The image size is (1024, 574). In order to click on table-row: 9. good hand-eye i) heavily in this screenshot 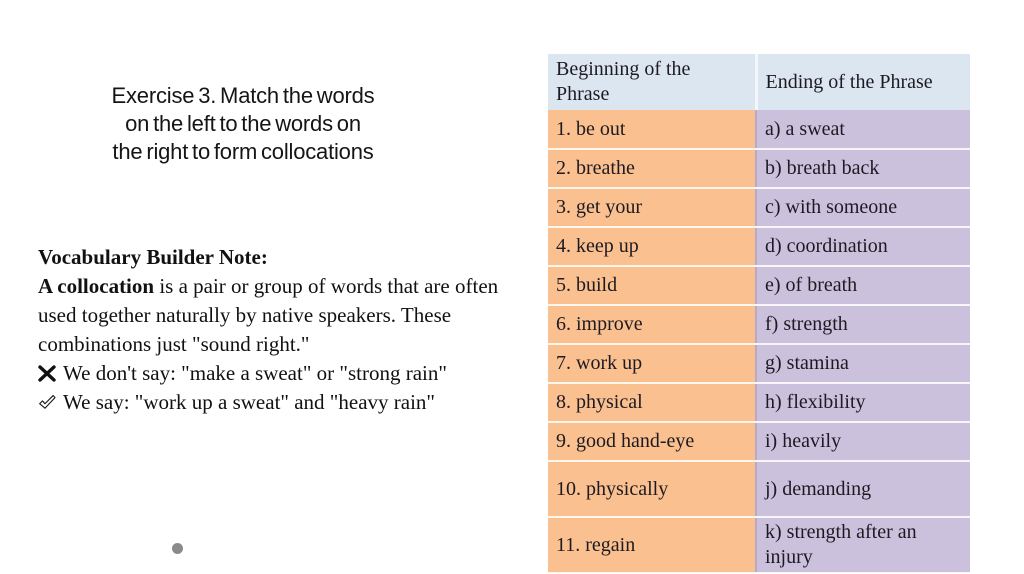, I will do `click(759, 442)`.